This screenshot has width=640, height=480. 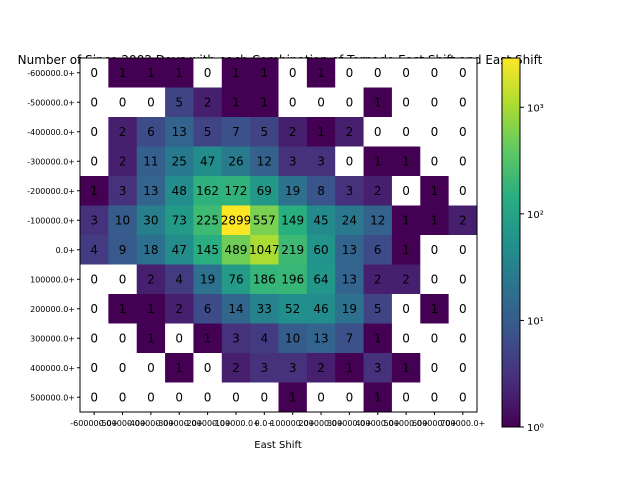 I want to click on cell-value-label: 149, so click(x=292, y=220).